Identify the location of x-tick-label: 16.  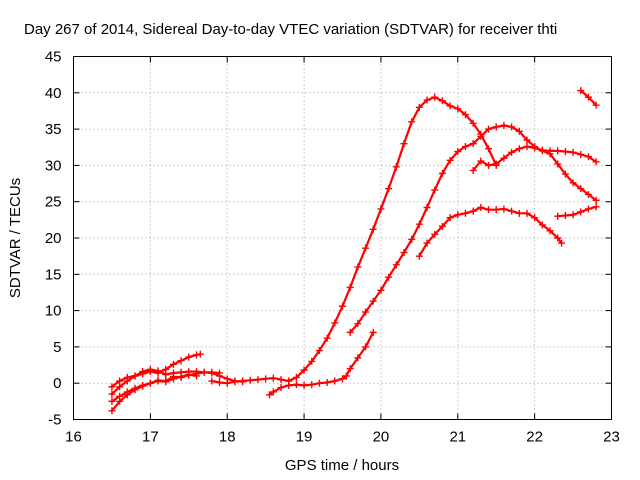
(73, 437).